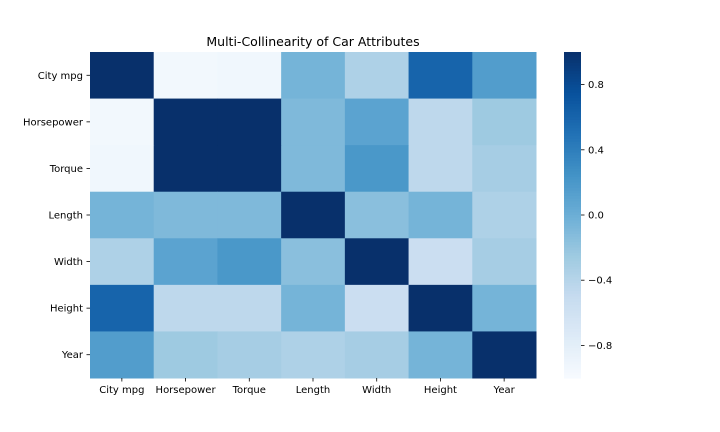  Describe the element at coordinates (504, 390) in the screenshot. I see `x-tick-label: Year` at that location.